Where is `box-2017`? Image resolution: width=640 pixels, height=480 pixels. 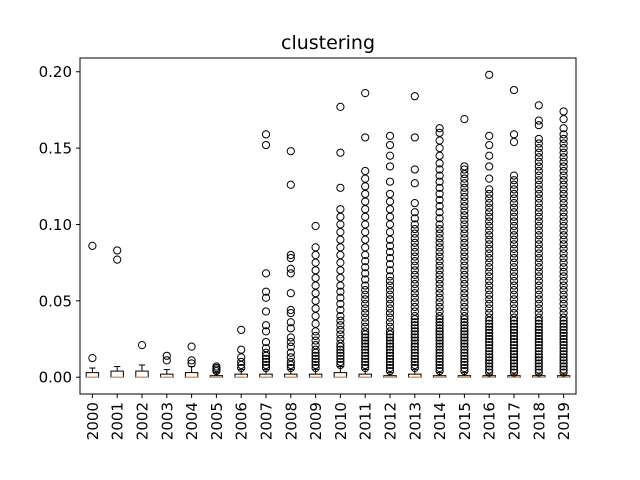 box-2017 is located at coordinates (514, 231).